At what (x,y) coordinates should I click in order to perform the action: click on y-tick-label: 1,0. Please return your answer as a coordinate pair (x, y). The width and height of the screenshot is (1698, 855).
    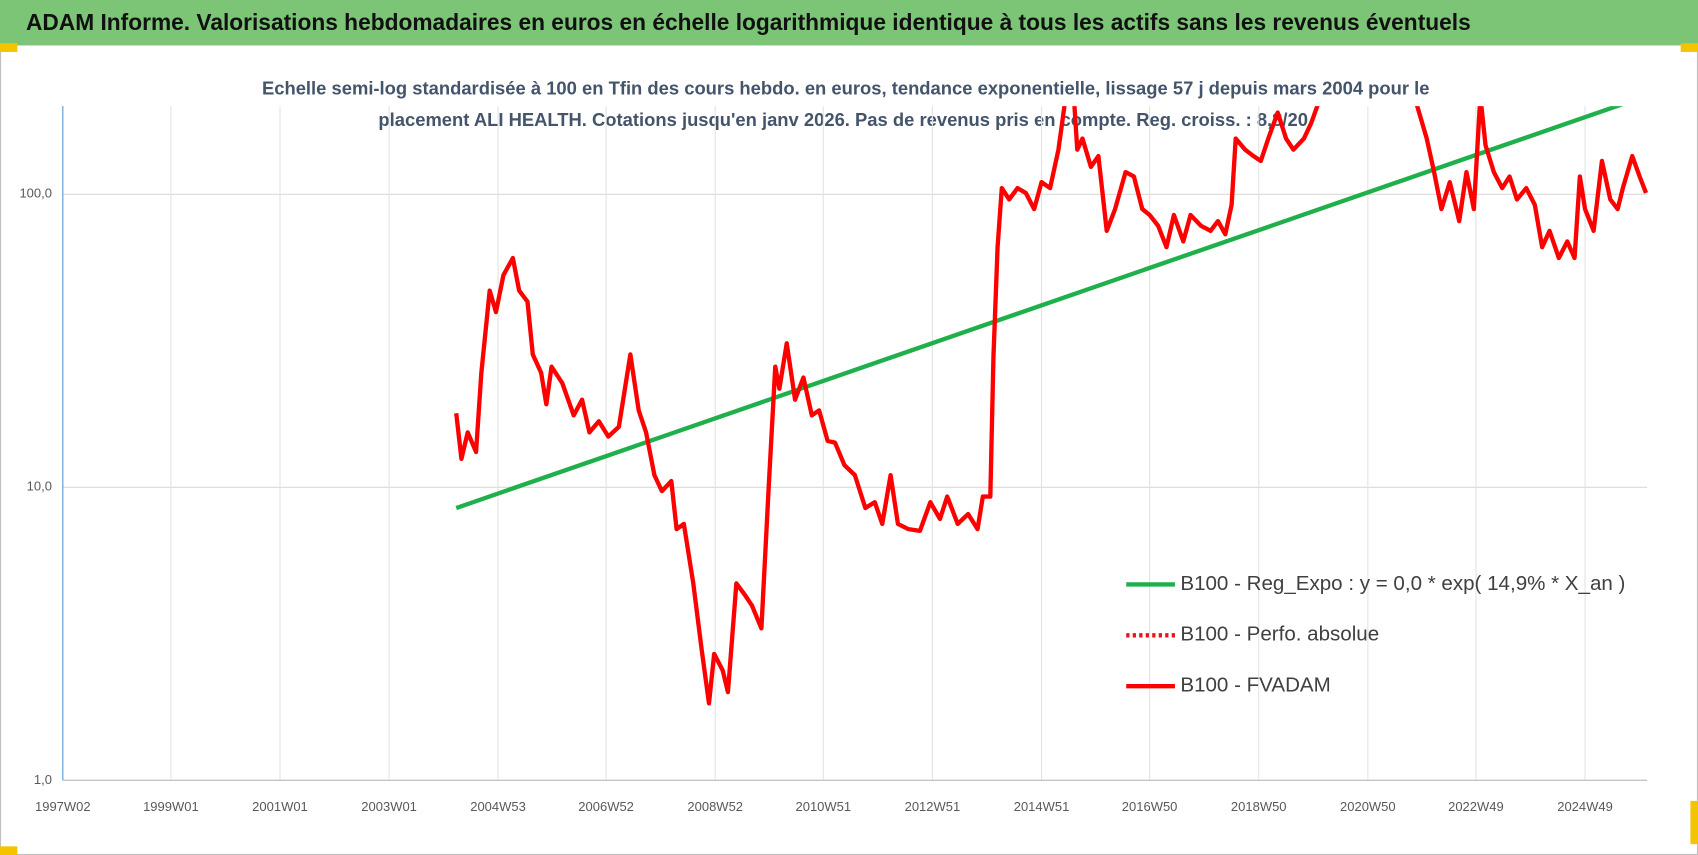
    Looking at the image, I should click on (43, 779).